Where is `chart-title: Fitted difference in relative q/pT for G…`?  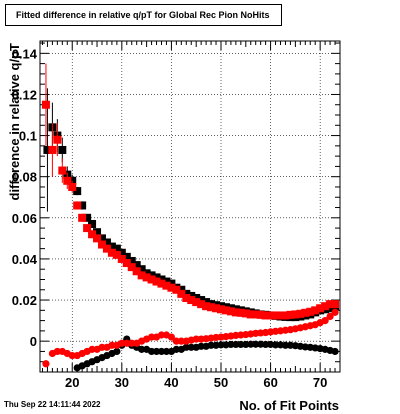
chart-title: Fitted difference in relative q/pT for G… is located at coordinates (143, 15).